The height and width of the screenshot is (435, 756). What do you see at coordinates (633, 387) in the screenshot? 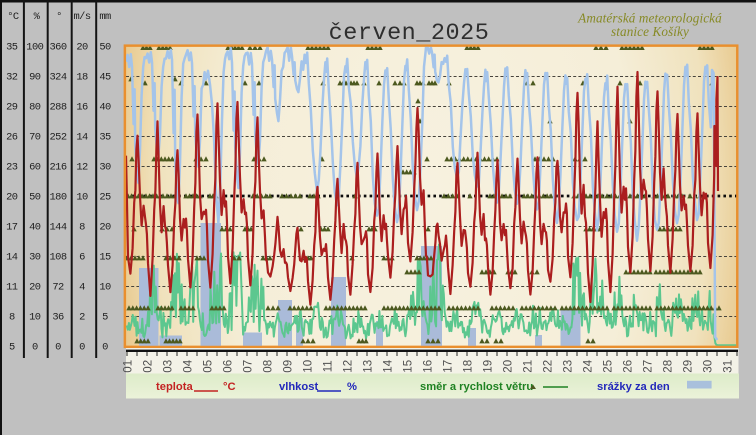
I see `svg-text: srážky za den` at bounding box center [633, 387].